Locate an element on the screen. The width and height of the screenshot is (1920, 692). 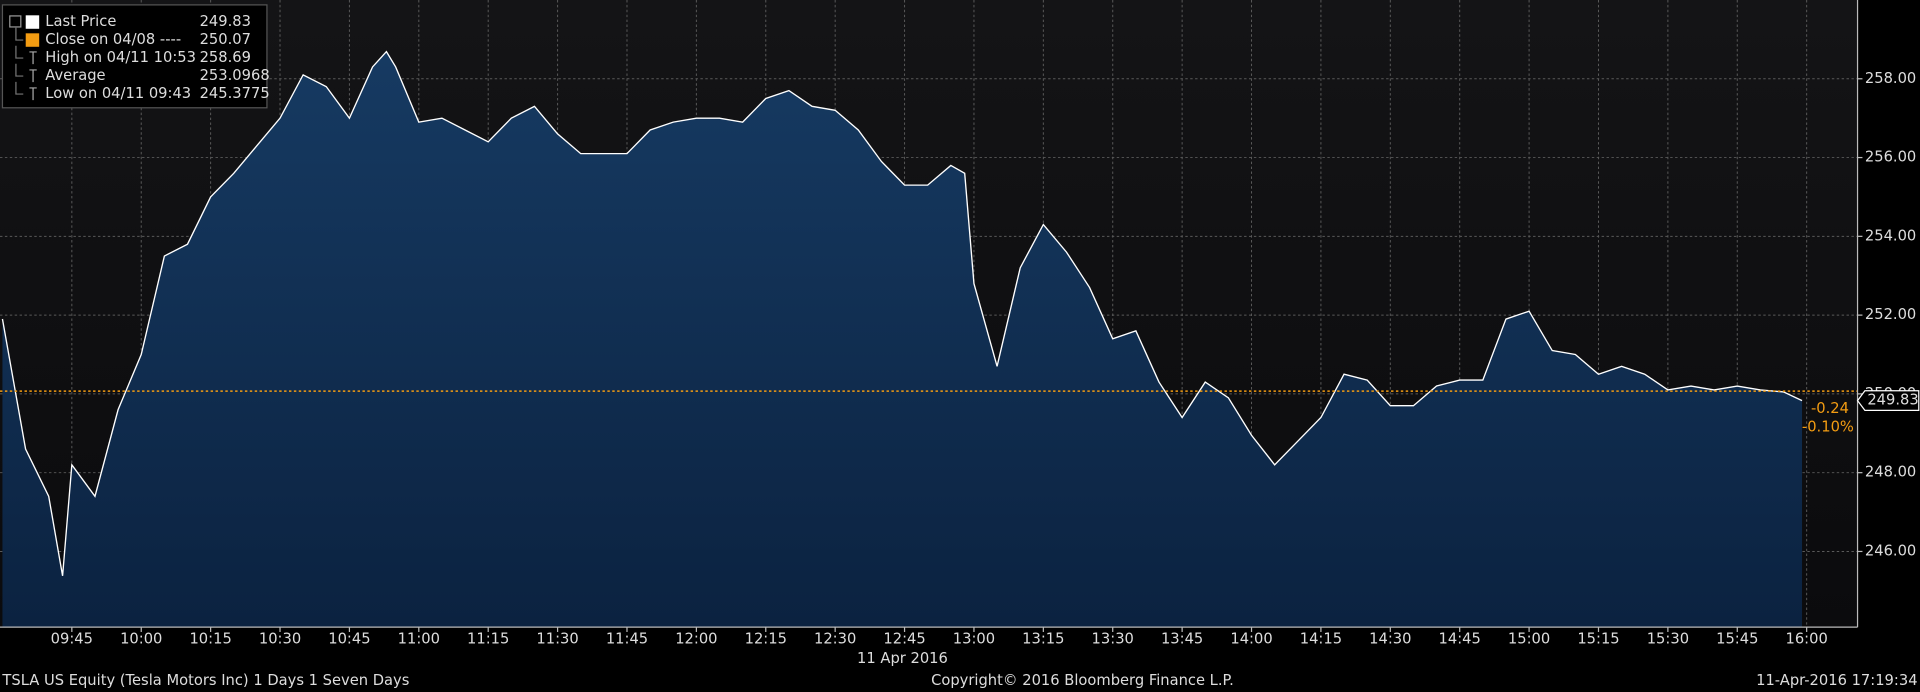
x-tick-label: 11:45 is located at coordinates (627, 638).